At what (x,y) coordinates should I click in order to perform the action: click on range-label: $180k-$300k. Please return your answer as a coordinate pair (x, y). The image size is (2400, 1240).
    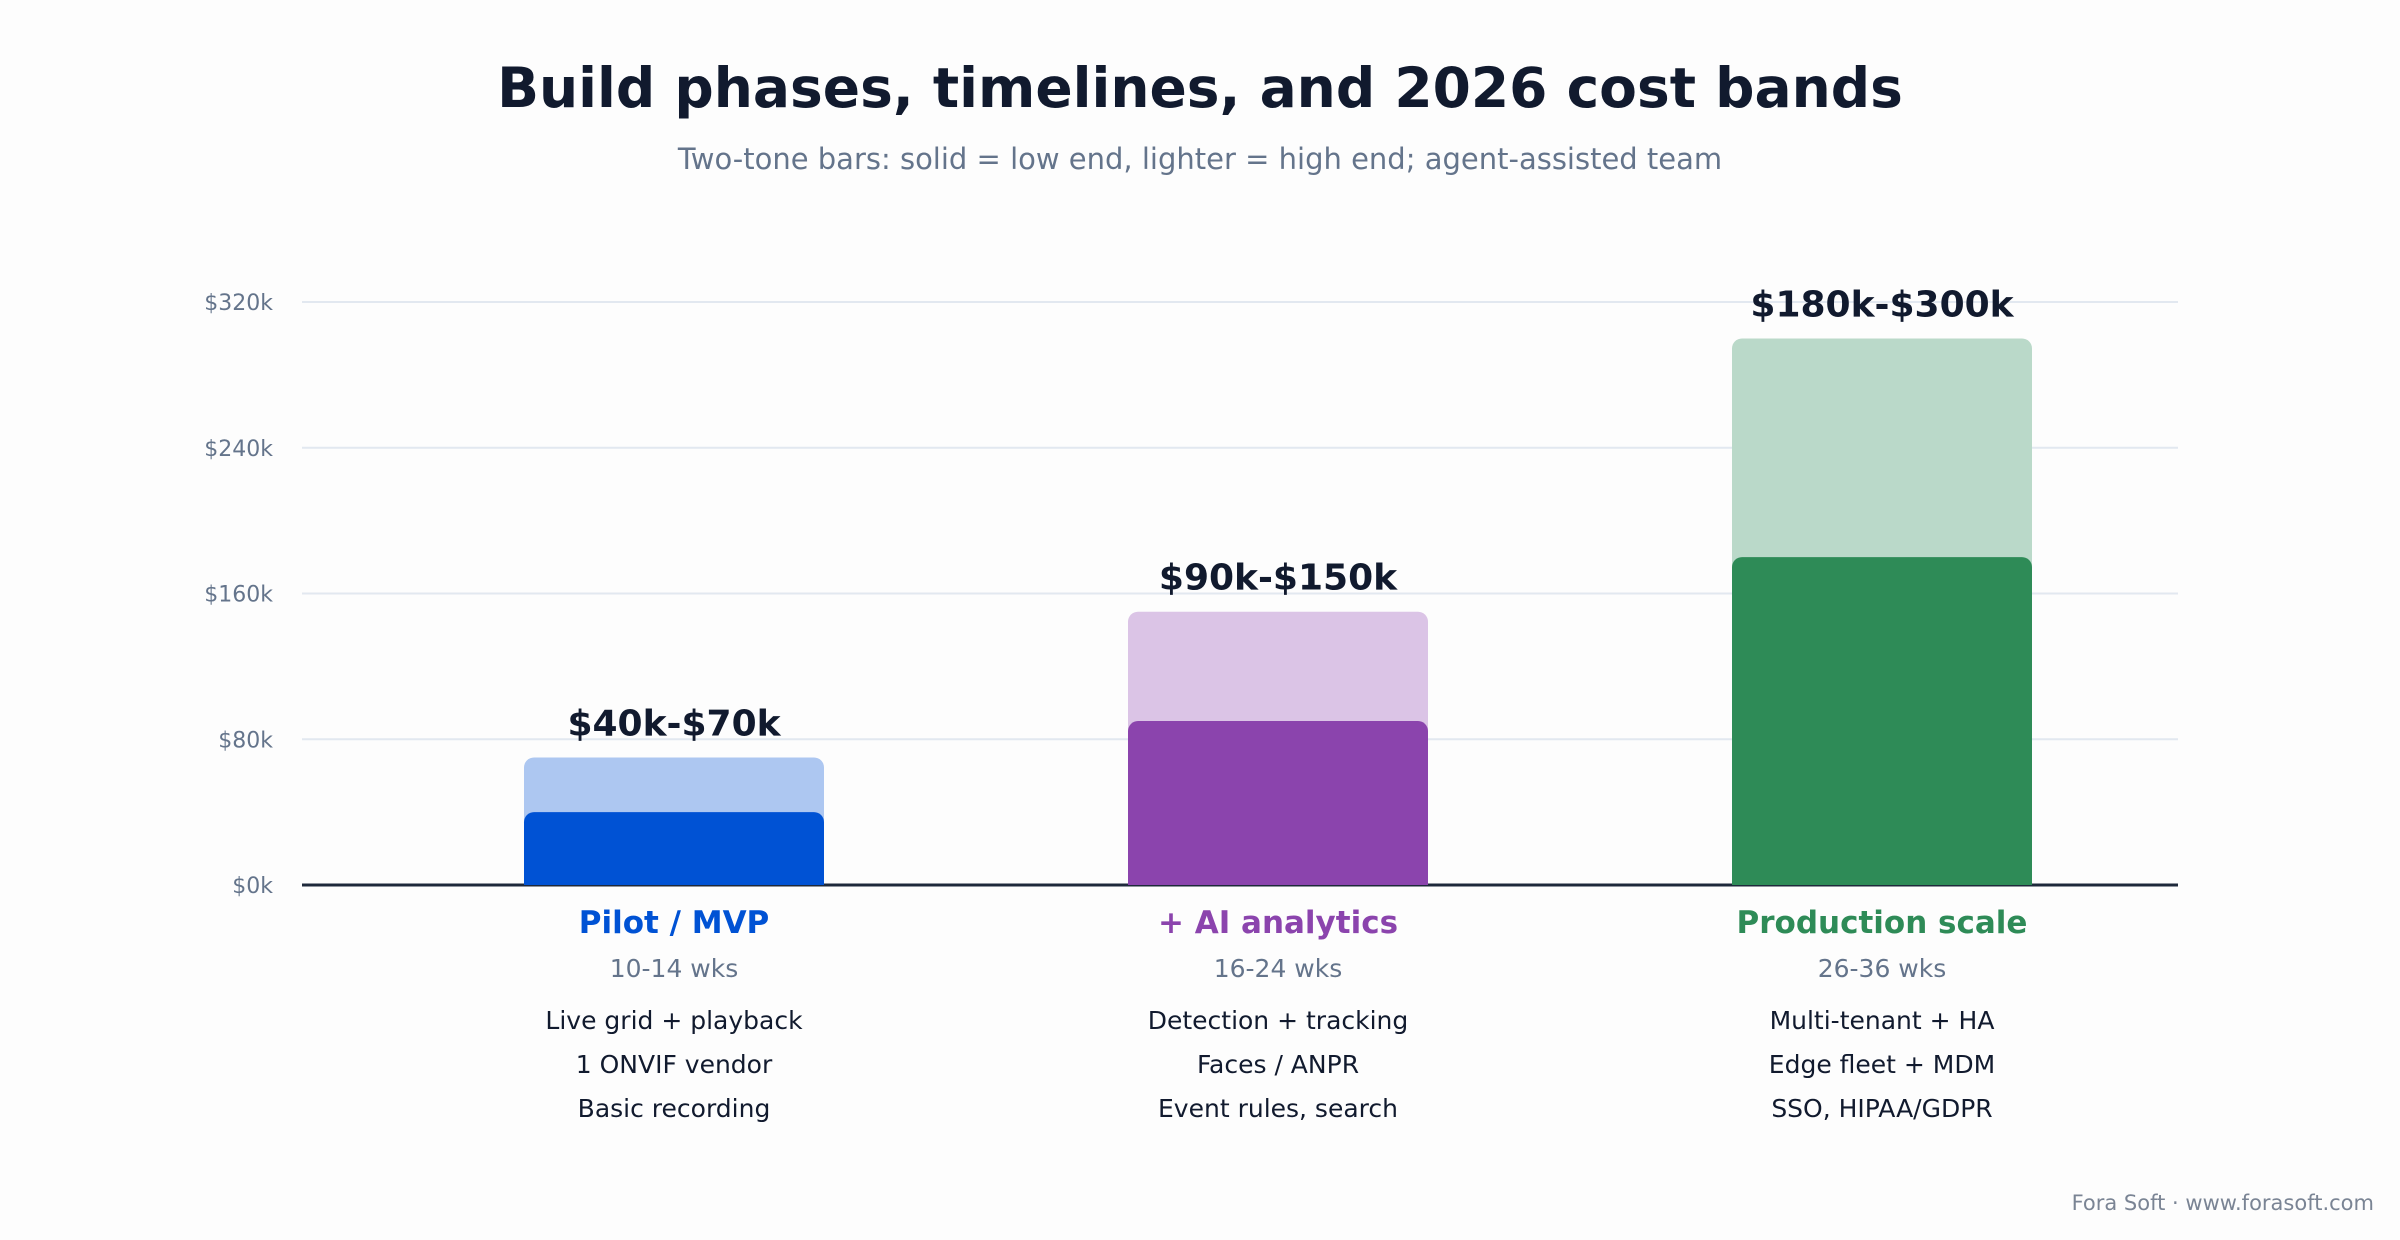
    Looking at the image, I should click on (1882, 304).